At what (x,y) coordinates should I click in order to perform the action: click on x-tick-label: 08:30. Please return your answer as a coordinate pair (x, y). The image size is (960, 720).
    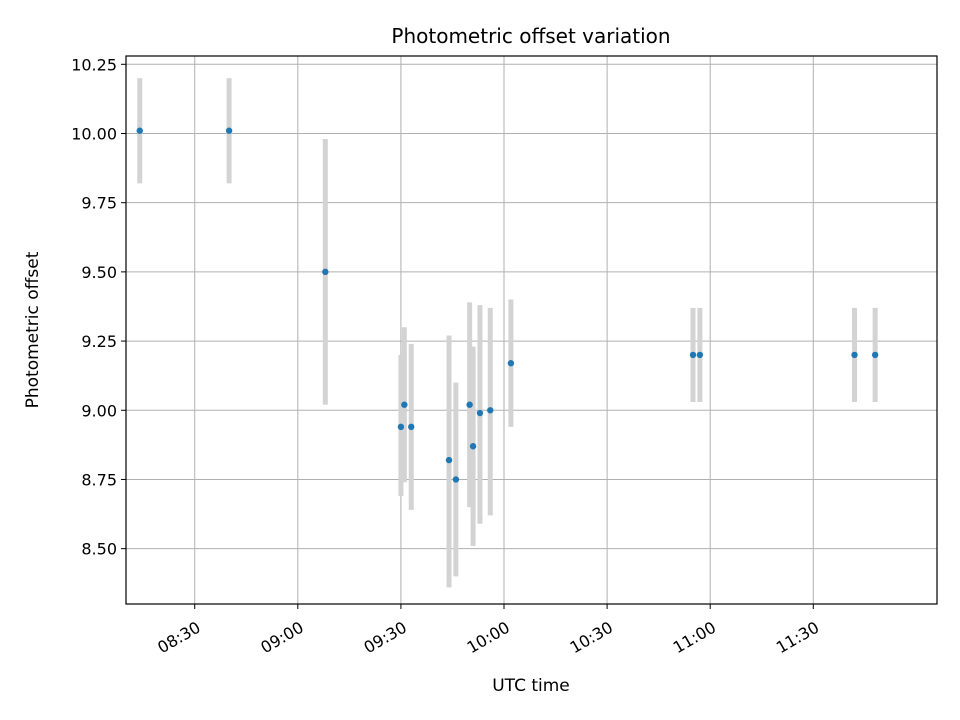
    Looking at the image, I should click on (178, 638).